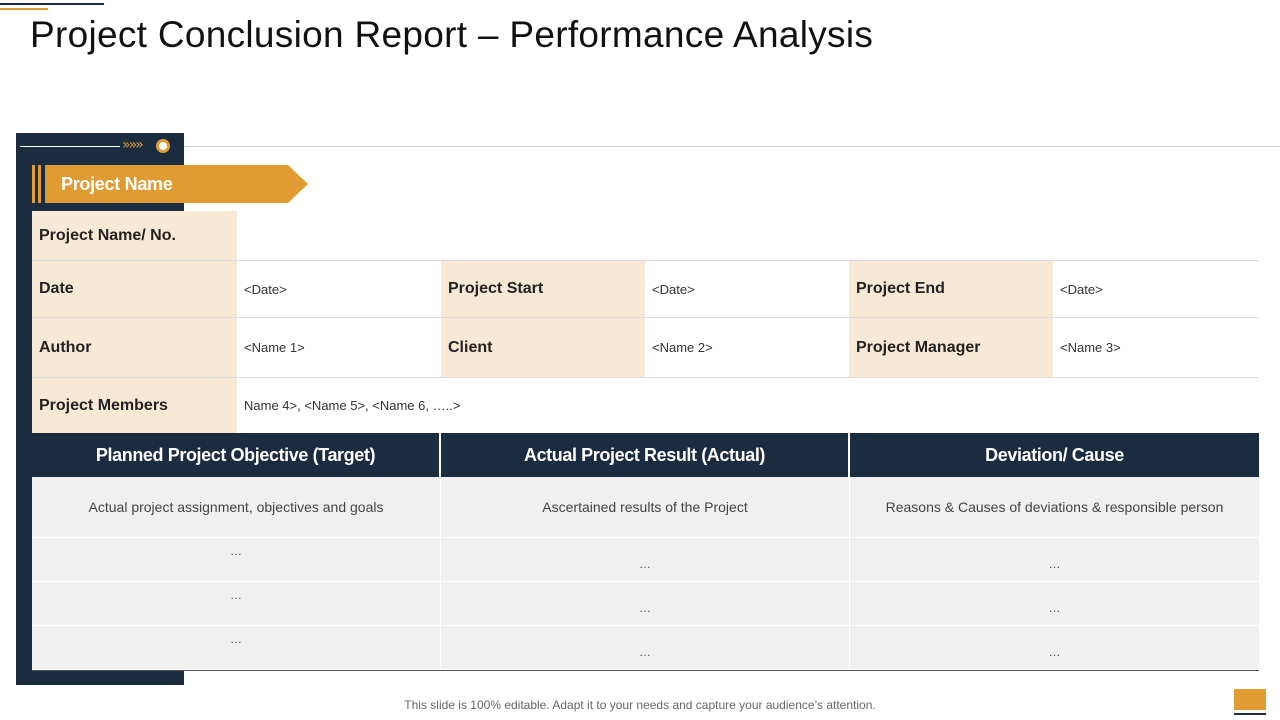  What do you see at coordinates (951, 289) in the screenshot?
I see `project-end-label: Project End` at bounding box center [951, 289].